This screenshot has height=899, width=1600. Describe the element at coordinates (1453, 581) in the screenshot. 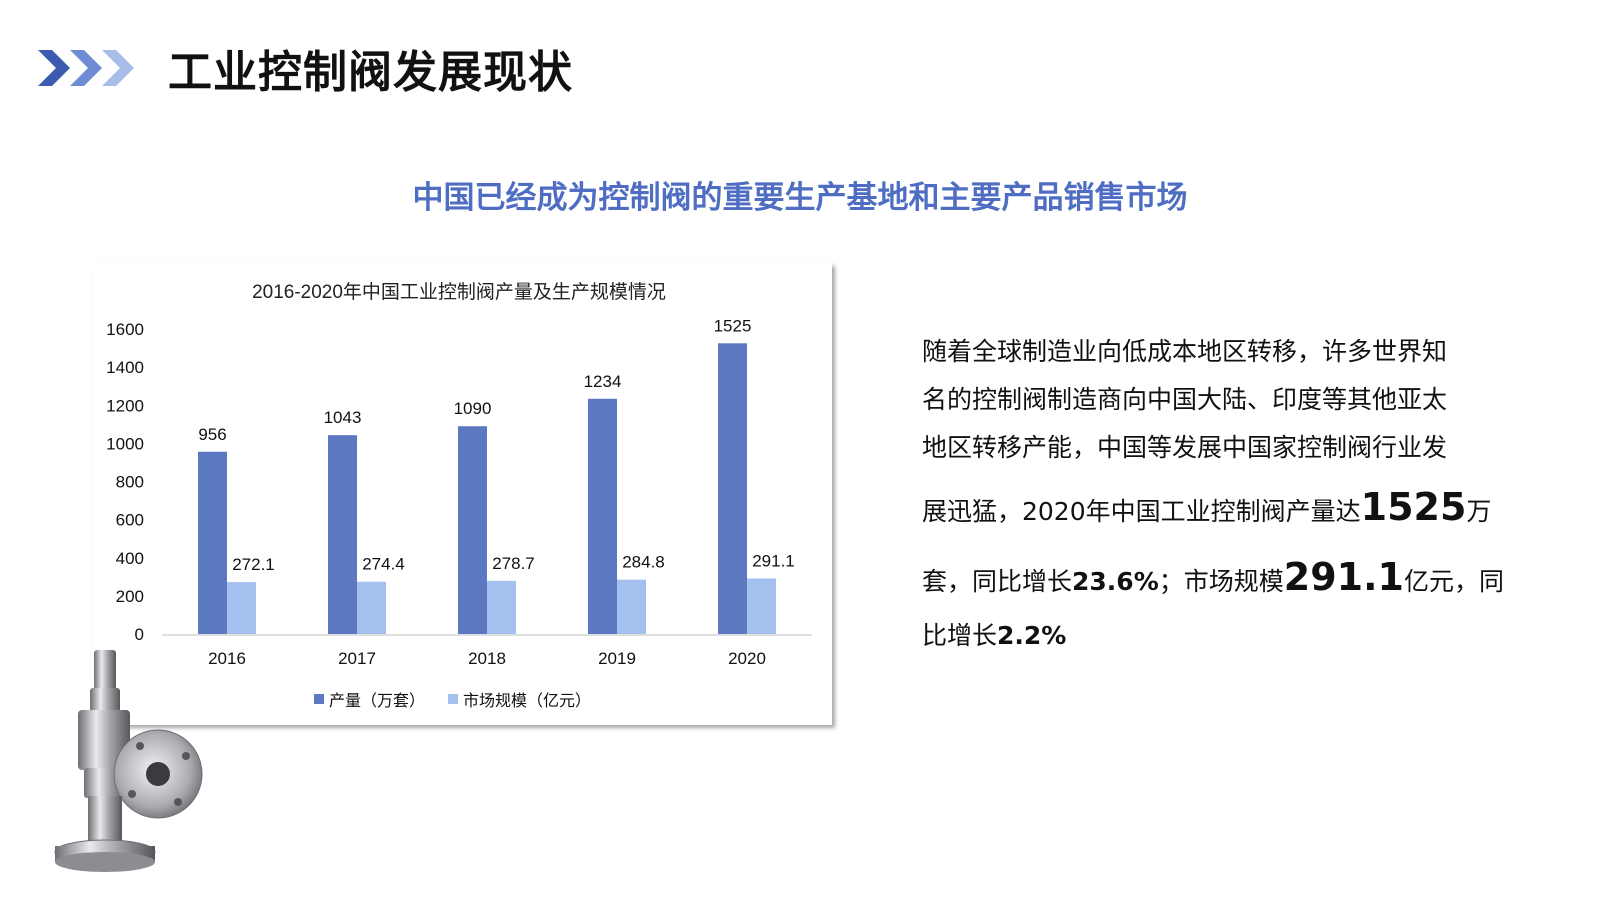

I see `text-line-5-e: 亿元，同` at that location.